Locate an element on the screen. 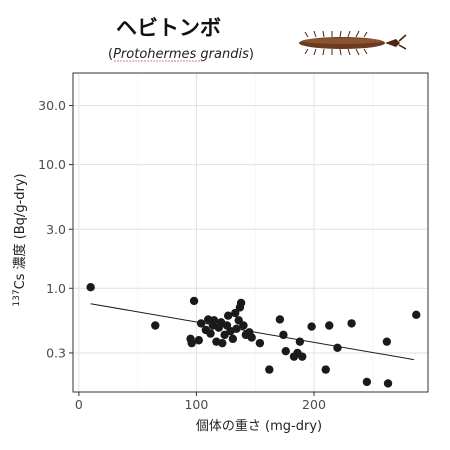  dobsonfly-larva-icon is located at coordinates (353, 43).